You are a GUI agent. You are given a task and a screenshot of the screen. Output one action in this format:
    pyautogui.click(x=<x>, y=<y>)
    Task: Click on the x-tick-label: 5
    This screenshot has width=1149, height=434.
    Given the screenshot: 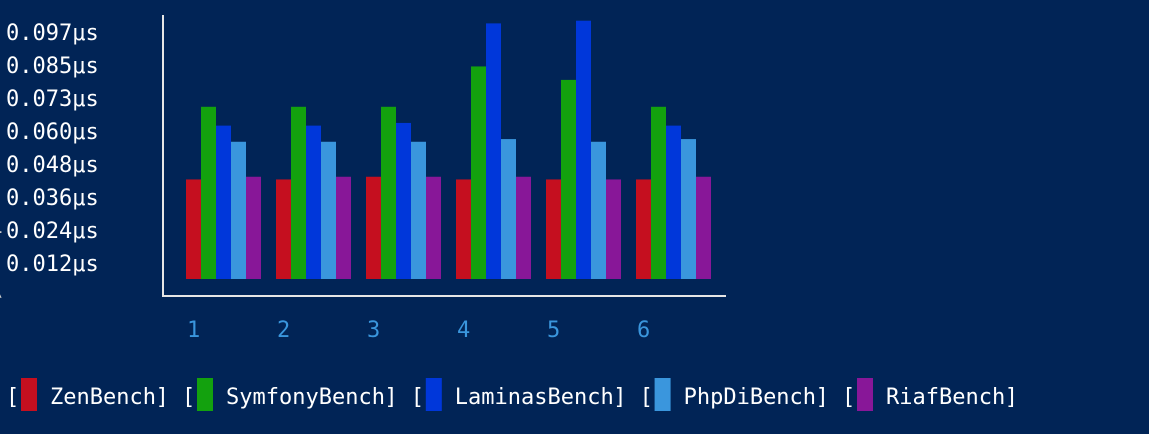 What is the action you would take?
    pyautogui.click(x=553, y=330)
    